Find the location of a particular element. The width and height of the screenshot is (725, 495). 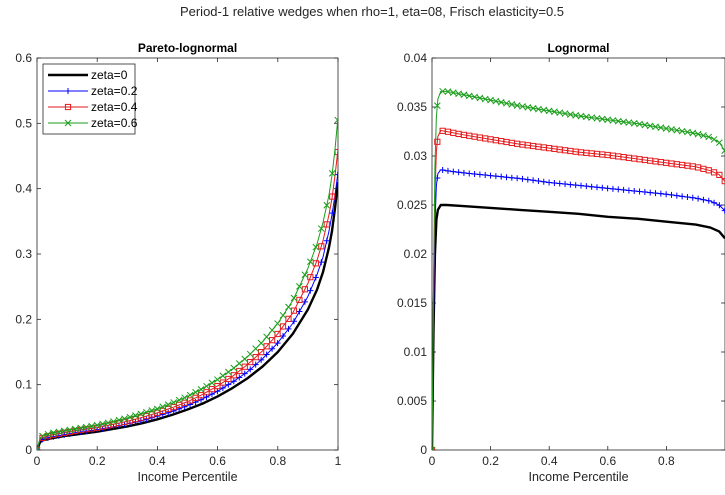

y-tick-label: 0.2 is located at coordinates (23, 319).